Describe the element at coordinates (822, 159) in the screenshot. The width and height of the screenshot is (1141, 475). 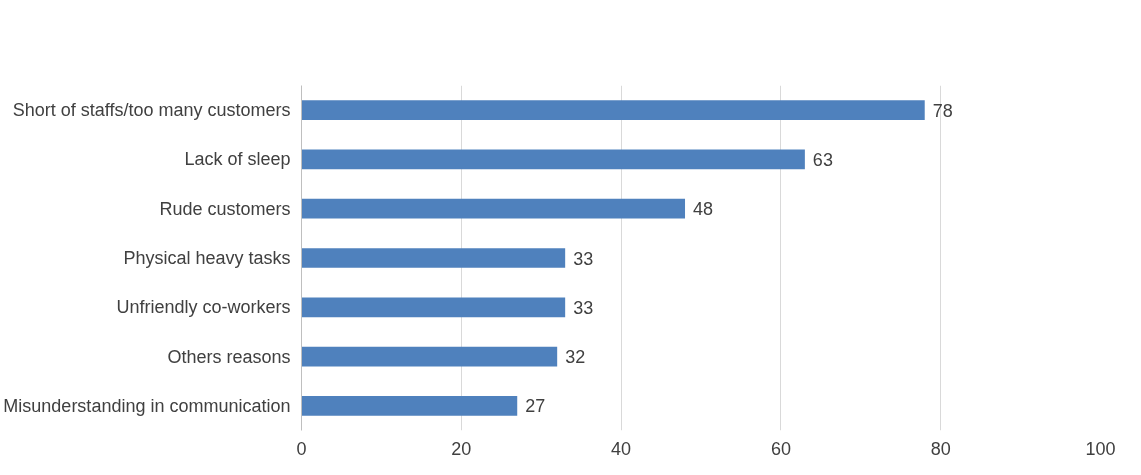
I see `data-label: 63` at that location.